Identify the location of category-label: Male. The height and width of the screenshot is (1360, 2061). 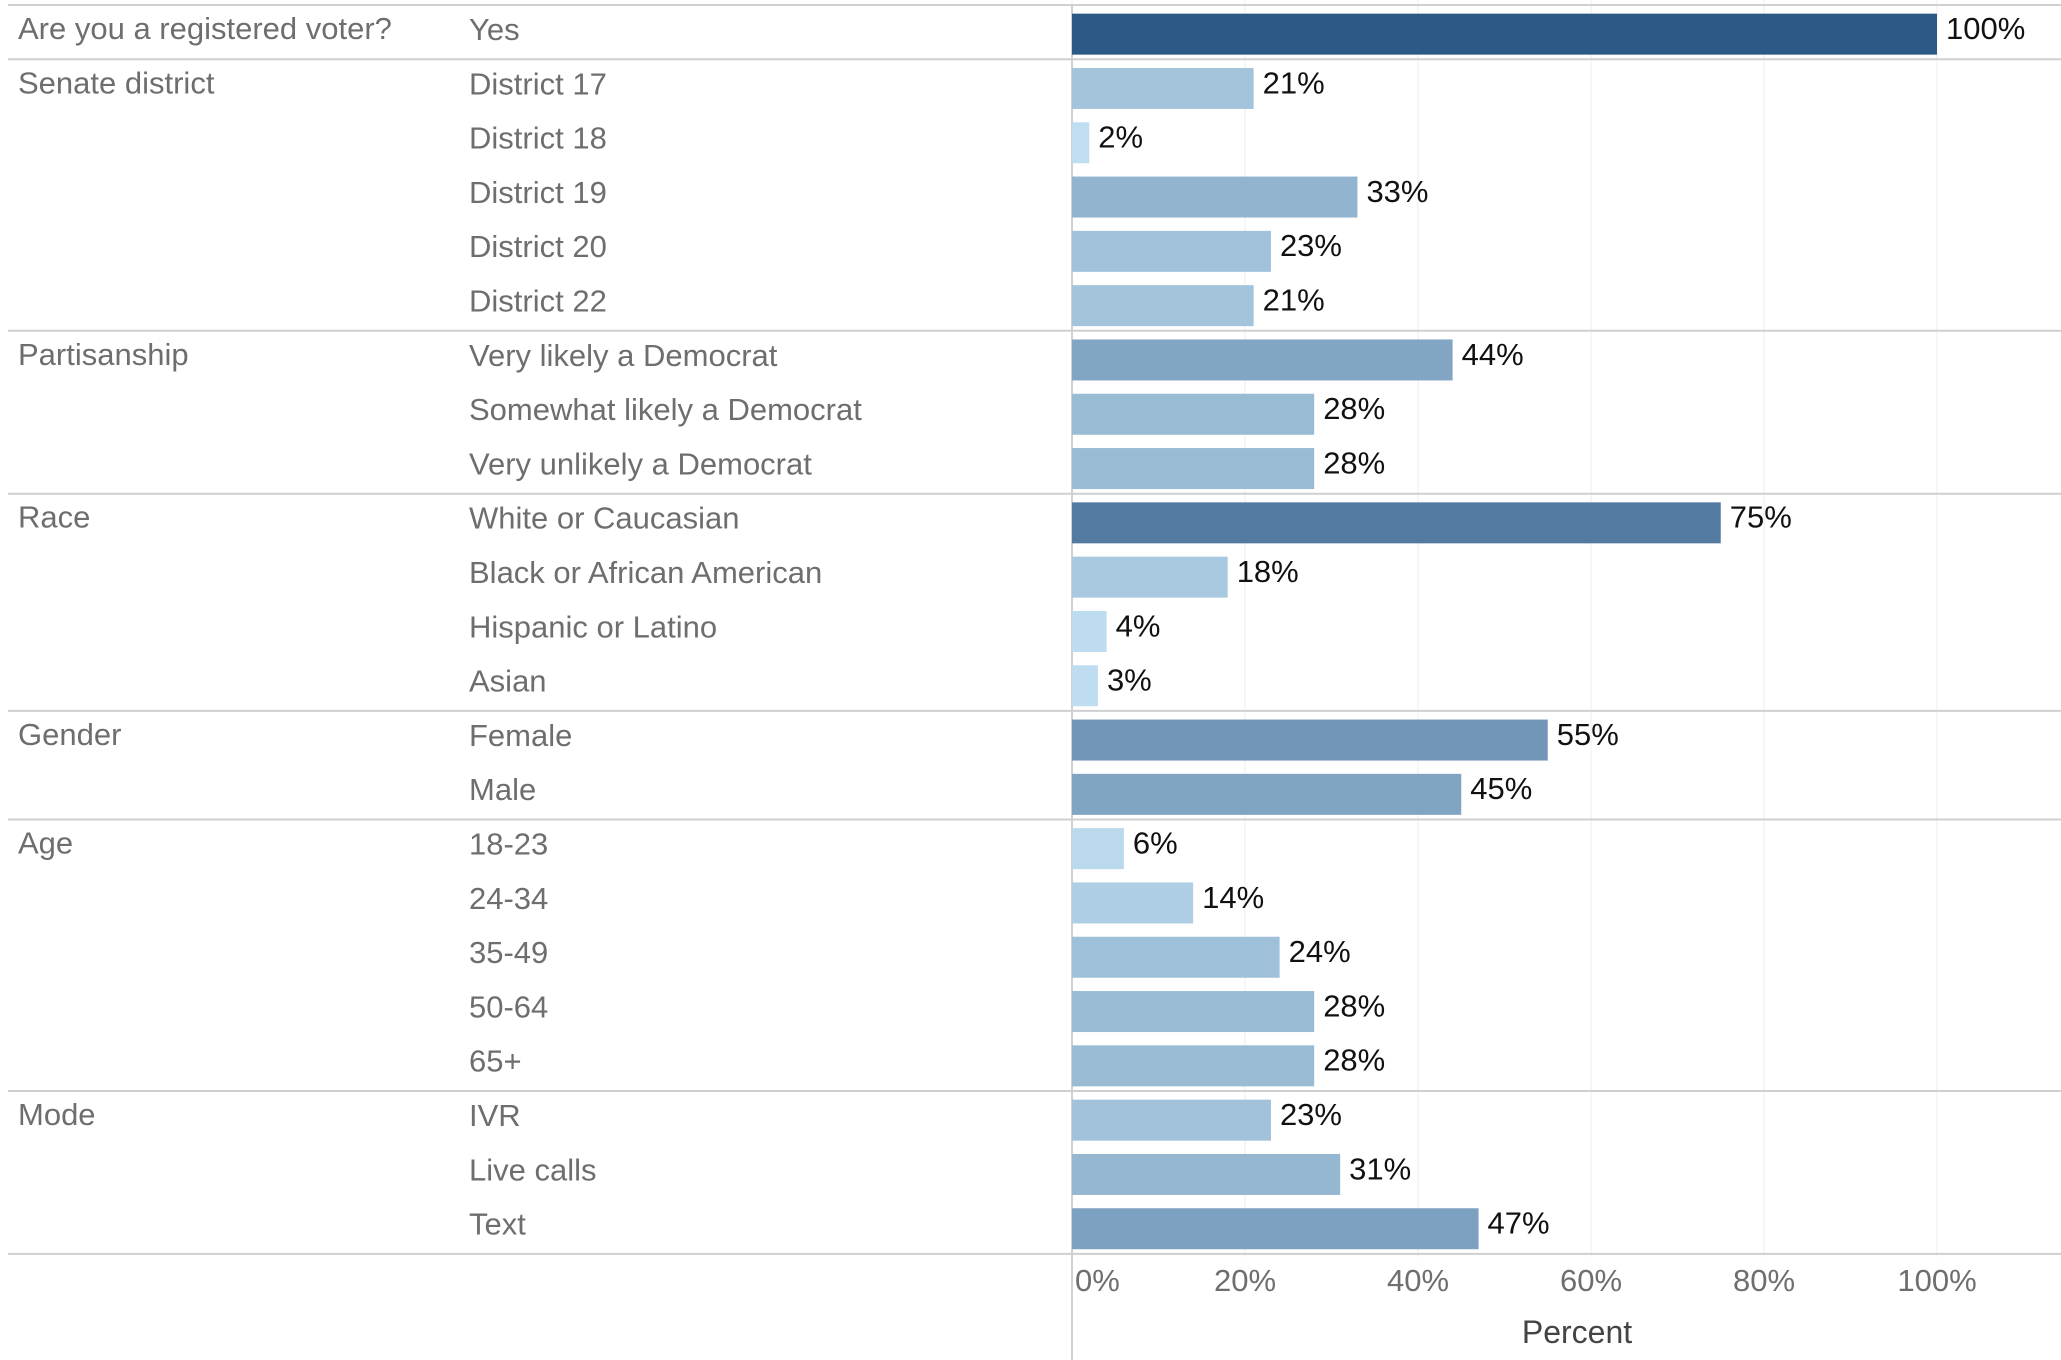
(502, 789).